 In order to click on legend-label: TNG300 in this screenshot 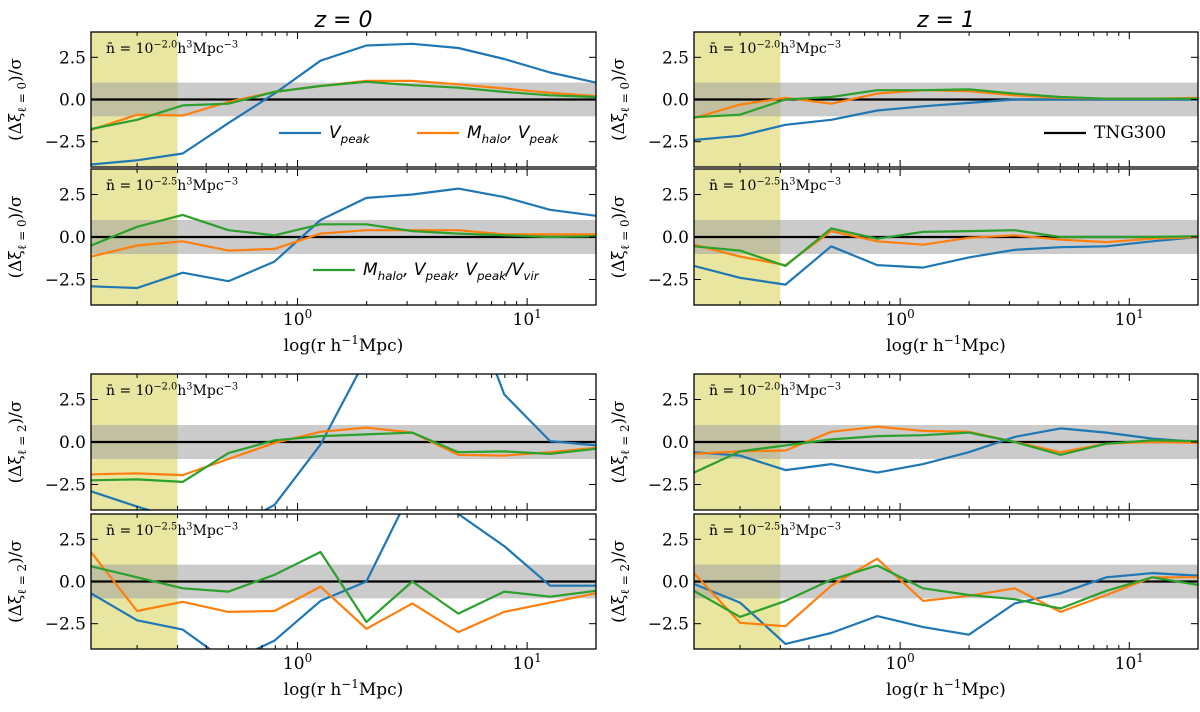, I will do `click(1130, 133)`.